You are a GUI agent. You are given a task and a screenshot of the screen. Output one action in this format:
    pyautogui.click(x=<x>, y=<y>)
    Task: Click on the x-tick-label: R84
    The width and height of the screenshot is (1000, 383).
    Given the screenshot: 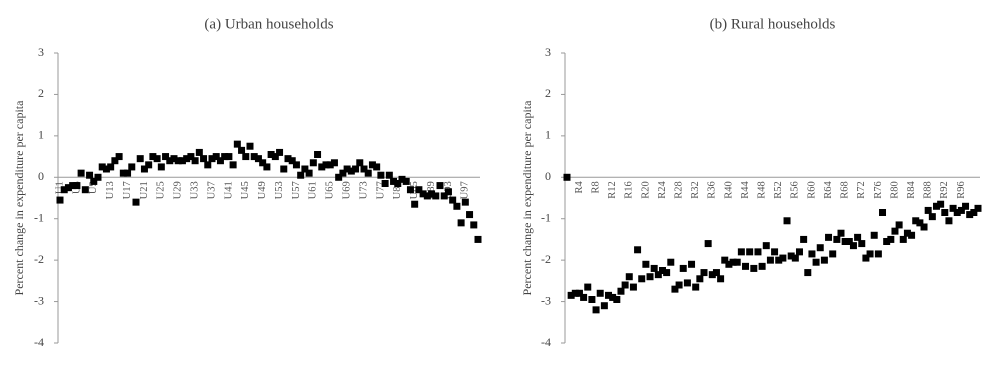 What is the action you would take?
    pyautogui.click(x=911, y=190)
    